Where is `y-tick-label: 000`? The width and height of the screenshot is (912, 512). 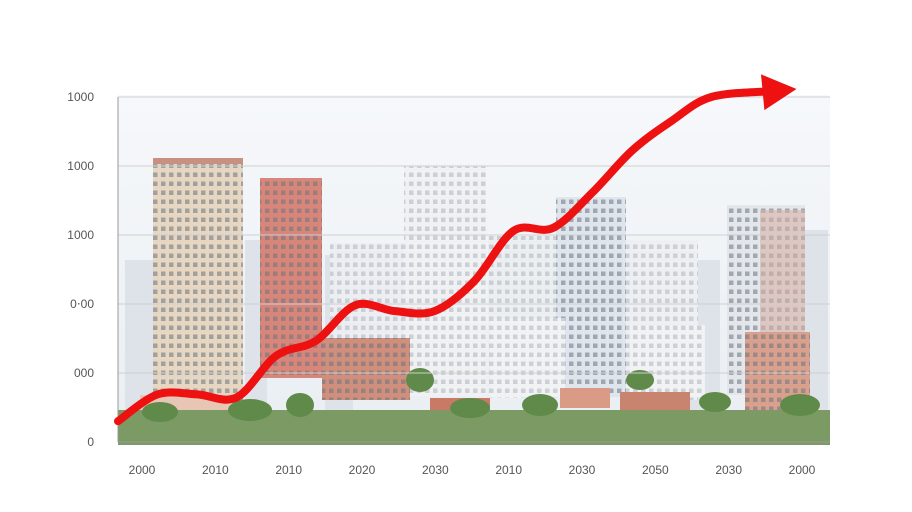
y-tick-label: 000 is located at coordinates (84, 373).